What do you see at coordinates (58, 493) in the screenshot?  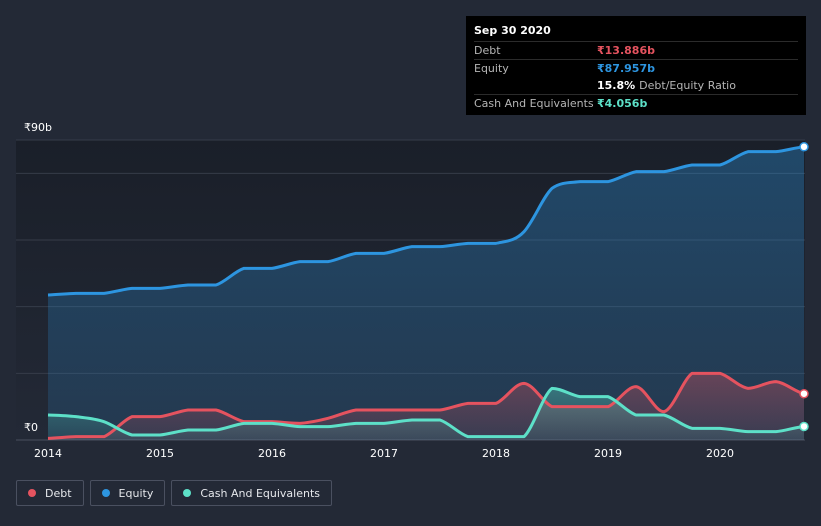 I see `legend-label-debt: Debt` at bounding box center [58, 493].